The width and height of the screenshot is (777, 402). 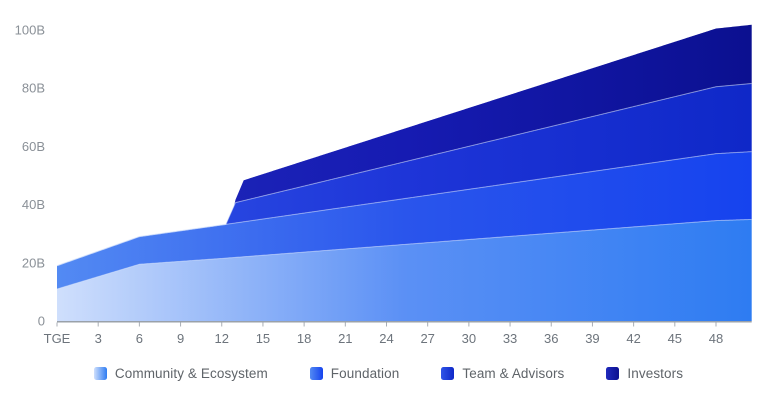 I want to click on legend-item-investors: Investors, so click(x=644, y=373).